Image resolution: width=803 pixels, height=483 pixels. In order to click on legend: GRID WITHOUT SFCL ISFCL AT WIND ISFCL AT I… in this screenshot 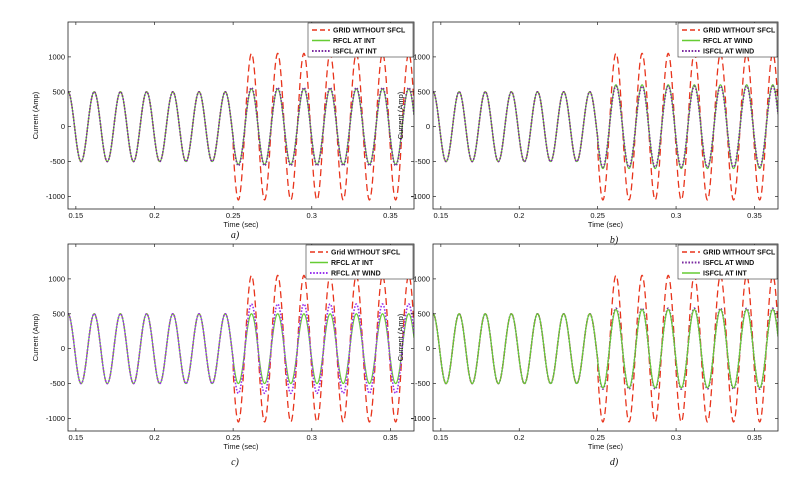, I will do `click(727, 262)`.